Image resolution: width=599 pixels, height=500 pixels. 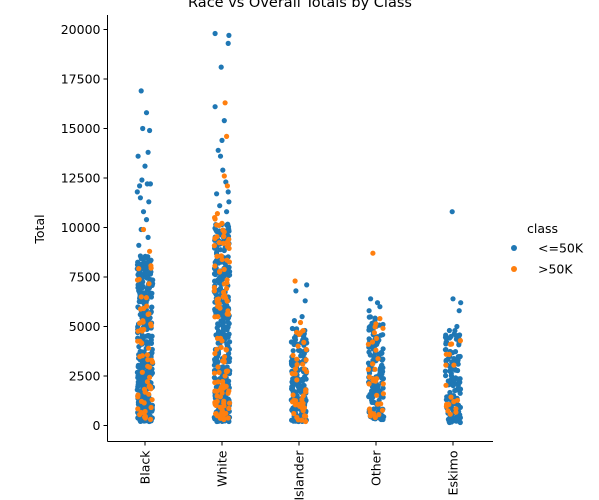 I want to click on x-axis-ticks: Black White Islander Other Eskimo, so click(x=299, y=470).